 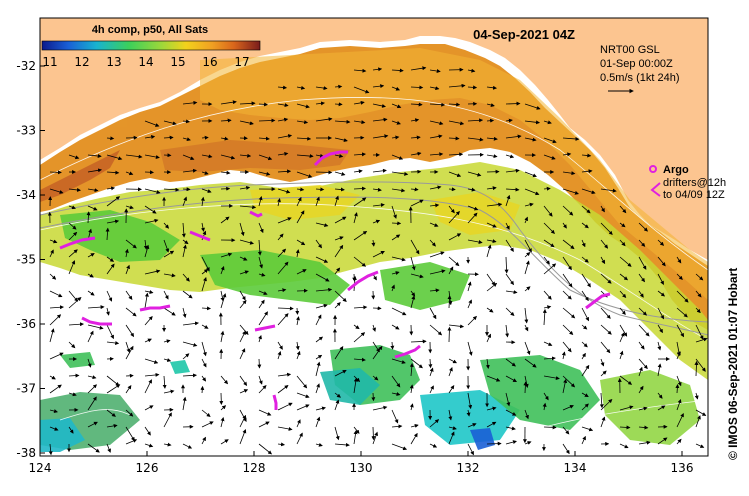 What do you see at coordinates (254, 468) in the screenshot?
I see `x-tick-label: 128` at bounding box center [254, 468].